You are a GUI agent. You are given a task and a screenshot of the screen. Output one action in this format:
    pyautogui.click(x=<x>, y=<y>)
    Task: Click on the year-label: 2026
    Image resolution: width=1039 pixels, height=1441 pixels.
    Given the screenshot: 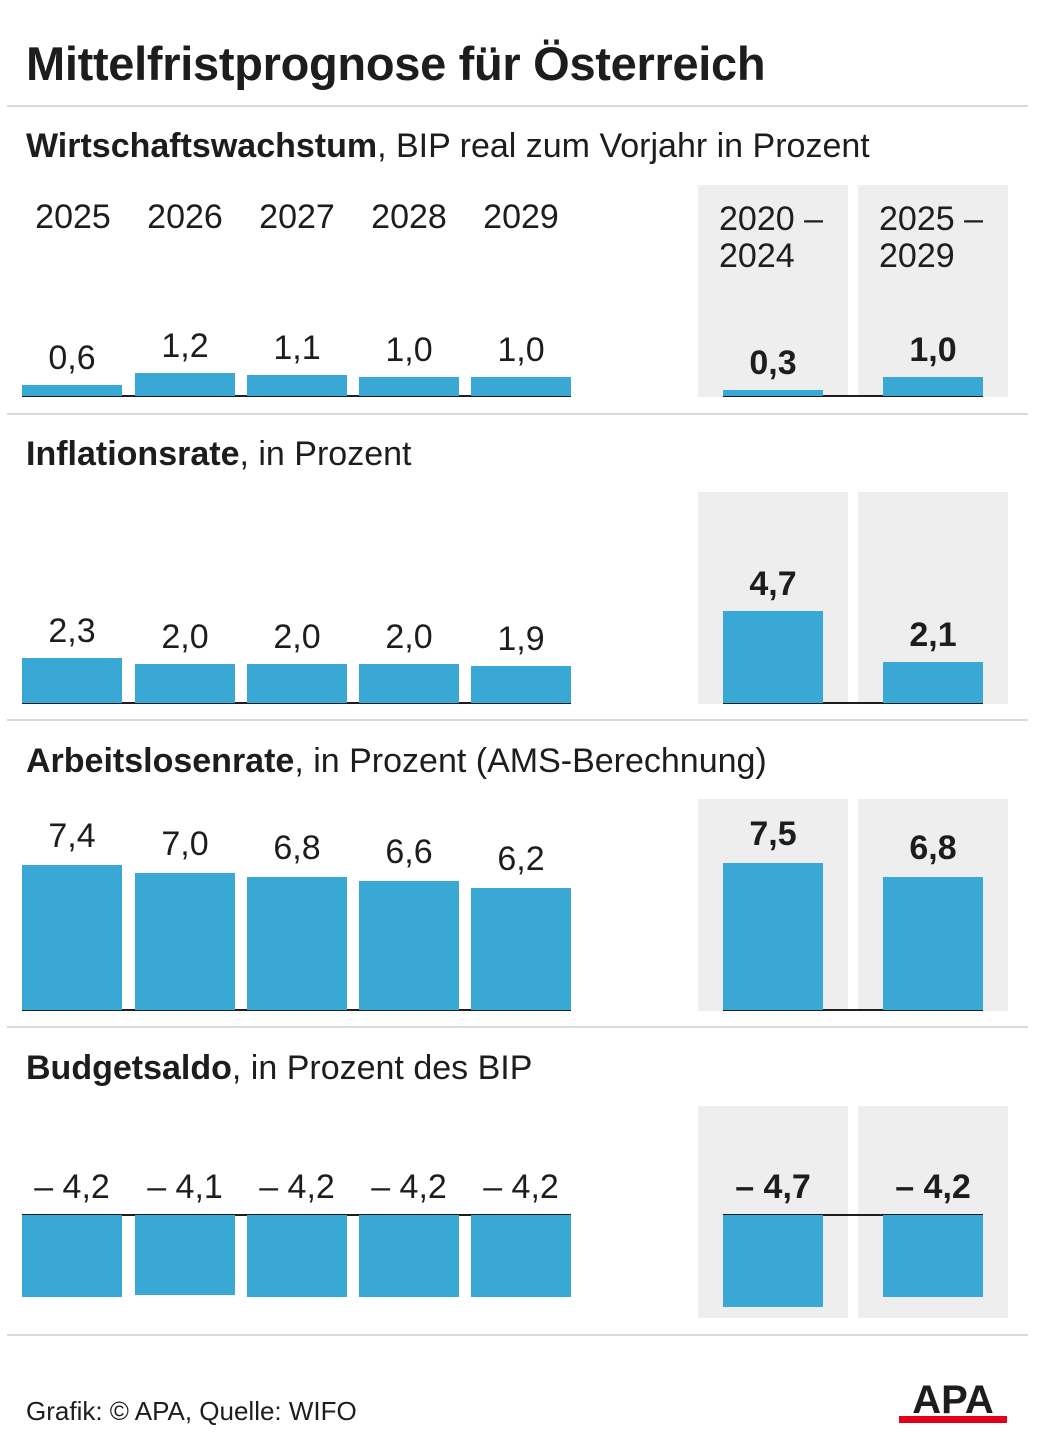 What is the action you would take?
    pyautogui.click(x=185, y=217)
    